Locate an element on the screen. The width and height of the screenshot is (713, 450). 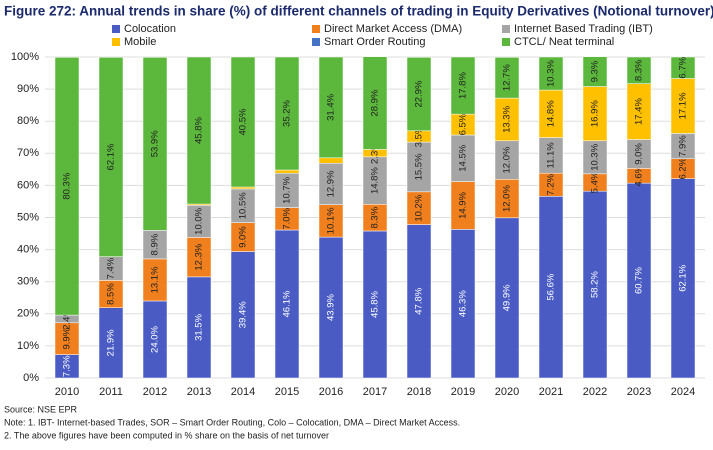
x-tick-label: 2018 is located at coordinates (419, 392).